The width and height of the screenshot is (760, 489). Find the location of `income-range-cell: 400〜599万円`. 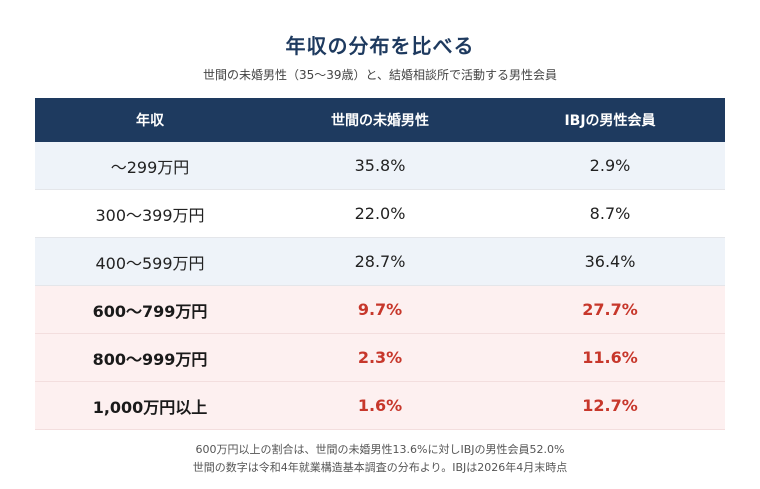

income-range-cell: 400〜599万円 is located at coordinates (150, 261).